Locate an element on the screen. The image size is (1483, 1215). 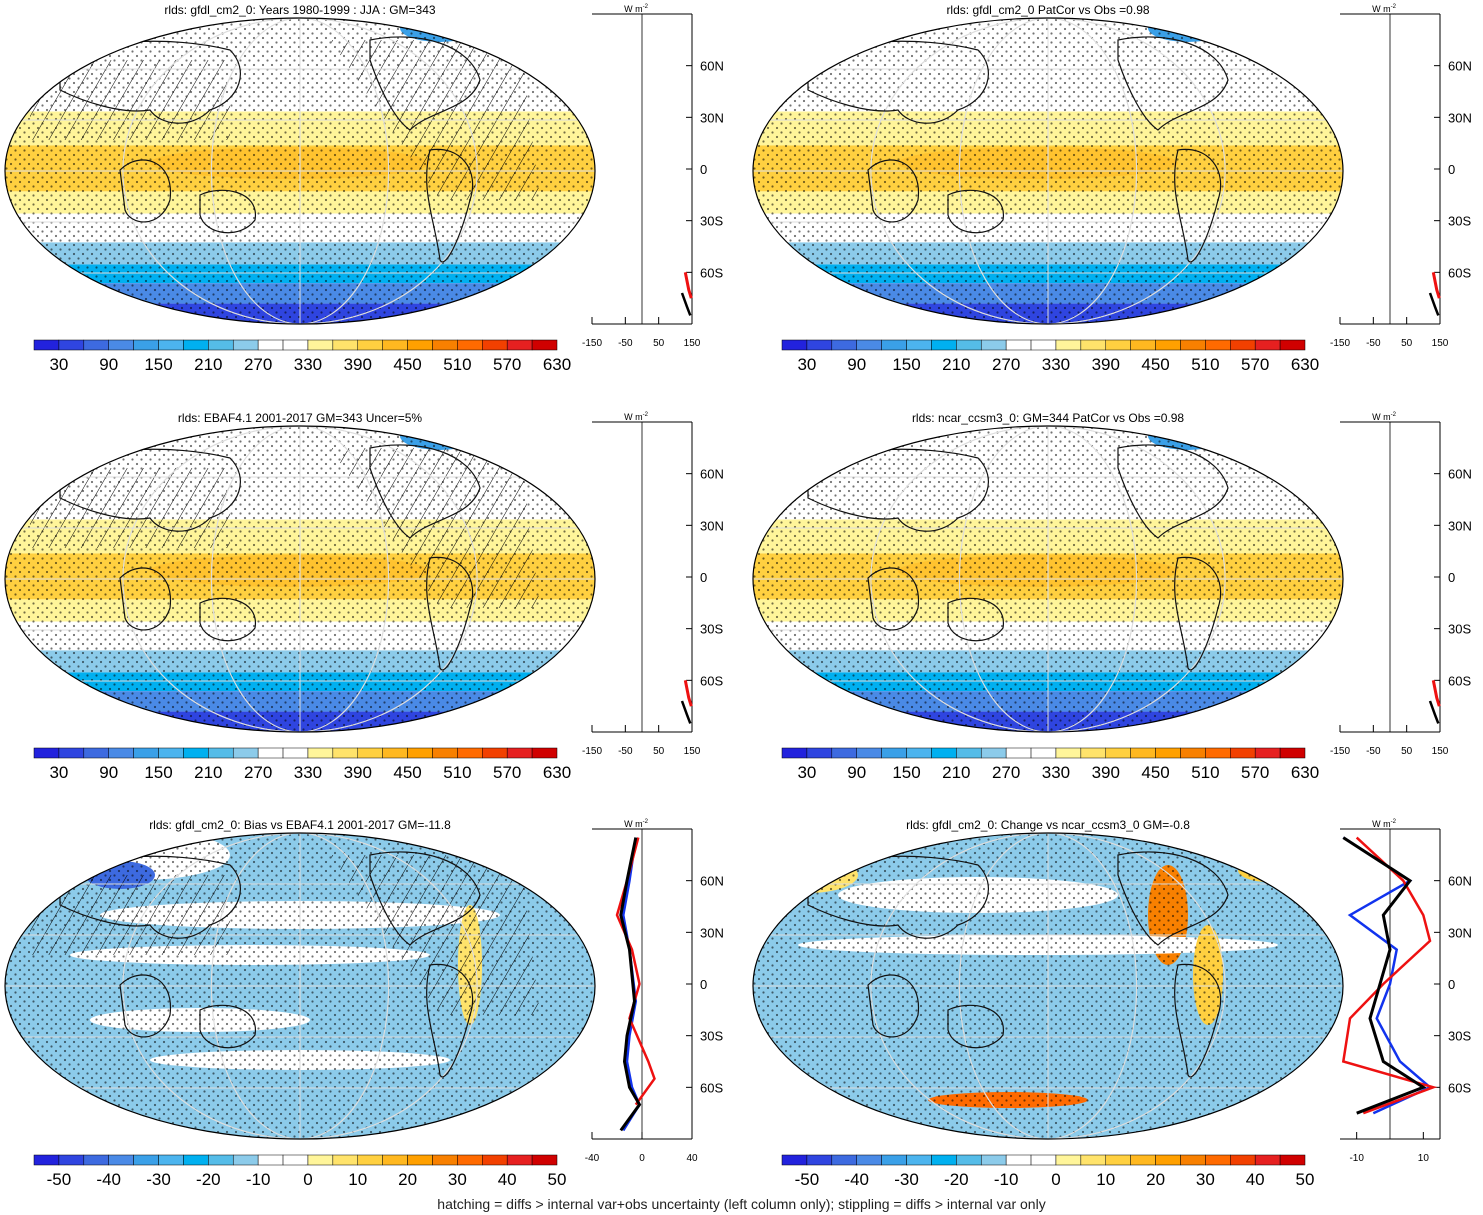
profile-alt-line is located at coordinates (1387, 975).